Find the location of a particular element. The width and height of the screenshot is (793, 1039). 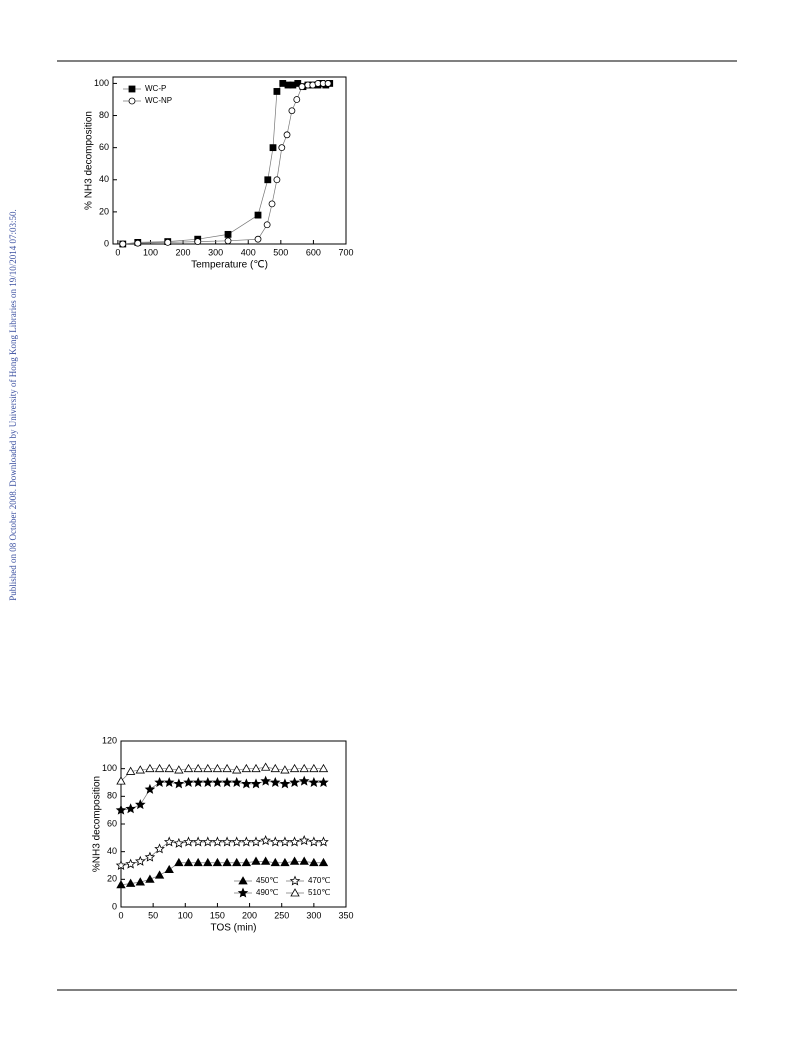

x-tick-label: 400 is located at coordinates (248, 252).